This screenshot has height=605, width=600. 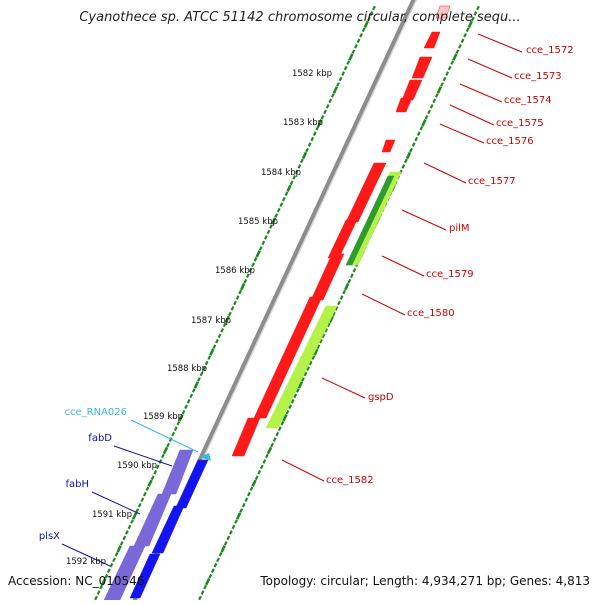 What do you see at coordinates (112, 515) in the screenshot?
I see `kbp-label: 1591 kbp` at bounding box center [112, 515].